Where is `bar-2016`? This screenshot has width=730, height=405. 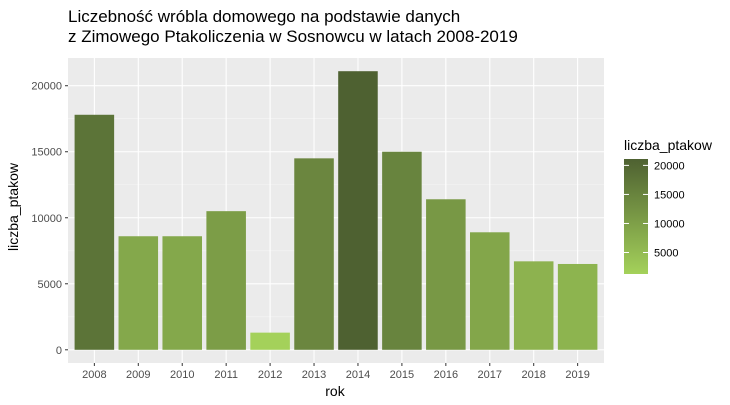 bar-2016 is located at coordinates (446, 274).